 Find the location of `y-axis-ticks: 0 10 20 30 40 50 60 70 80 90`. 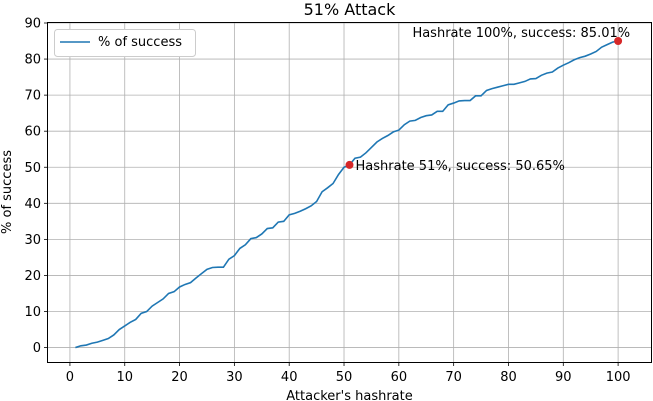

y-axis-ticks: 0 10 20 30 40 50 60 70 80 90 is located at coordinates (36, 186).